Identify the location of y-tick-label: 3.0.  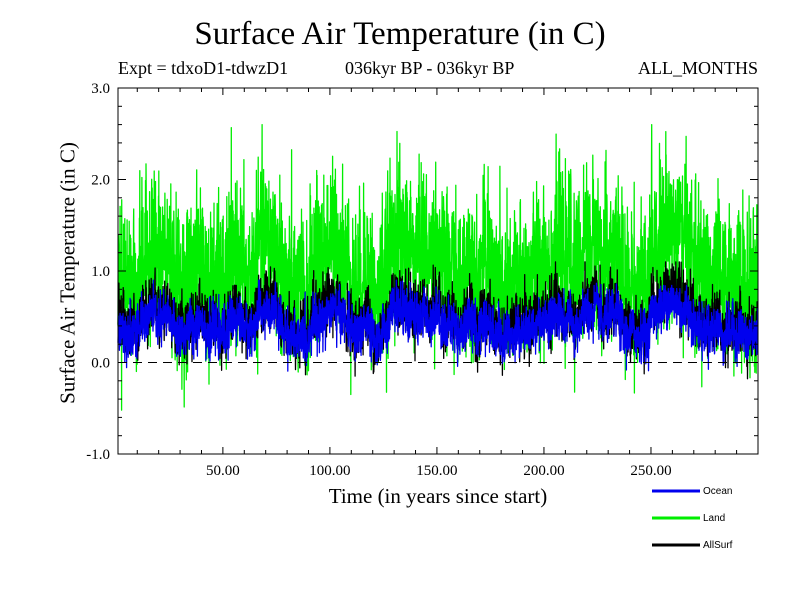
(100, 89).